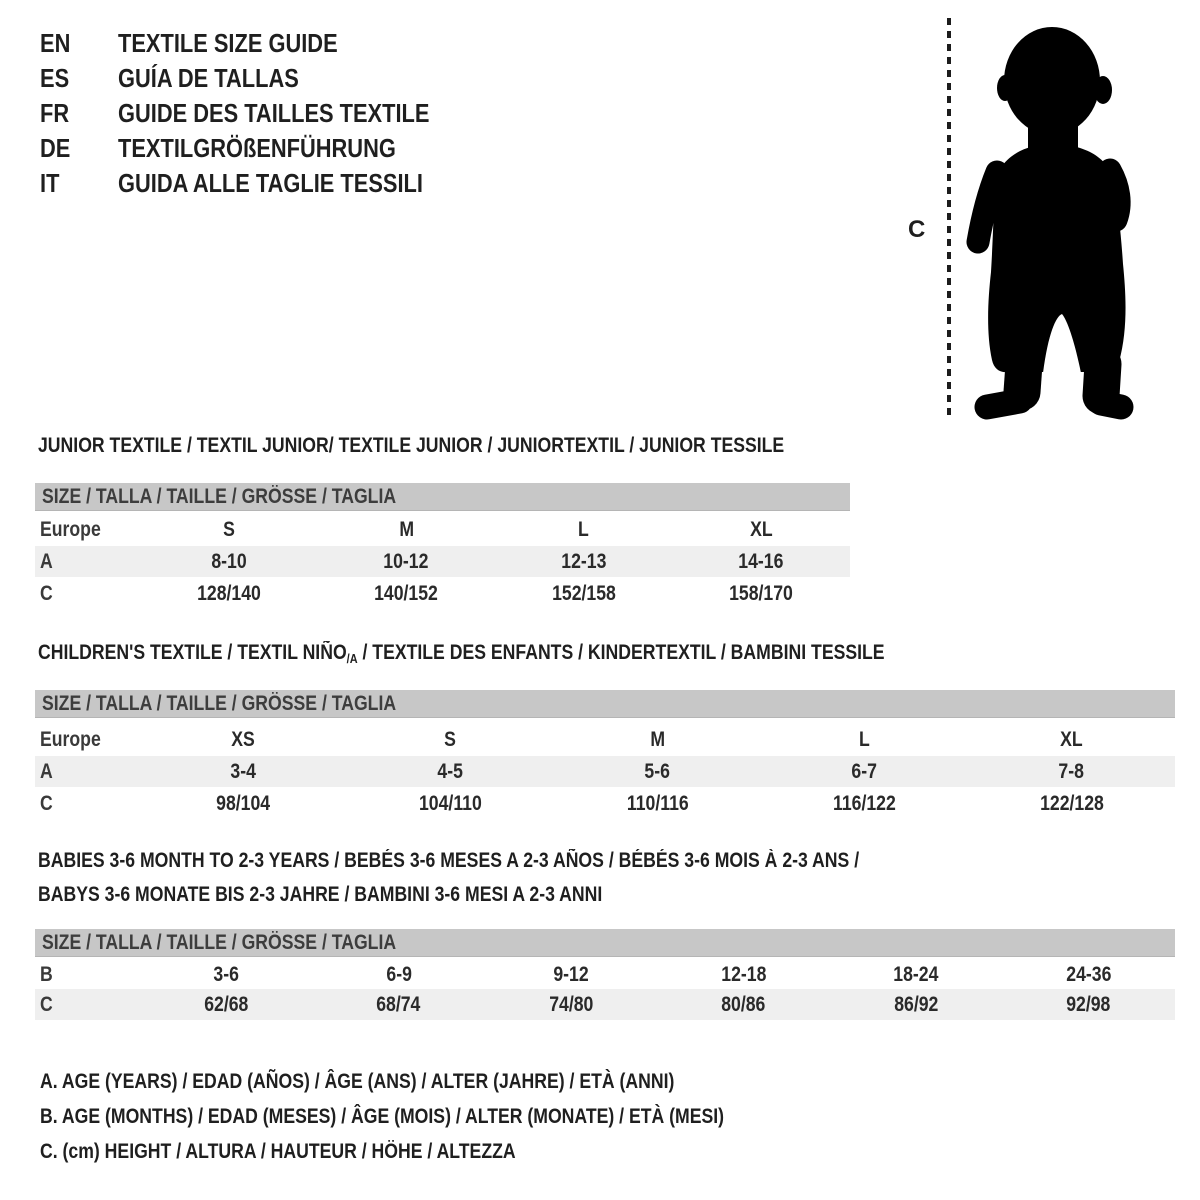  What do you see at coordinates (605, 704) in the screenshot?
I see `children-size-header-band: SIZE / TALLA / TAILLE / GRÖSSE / TAGLIA` at bounding box center [605, 704].